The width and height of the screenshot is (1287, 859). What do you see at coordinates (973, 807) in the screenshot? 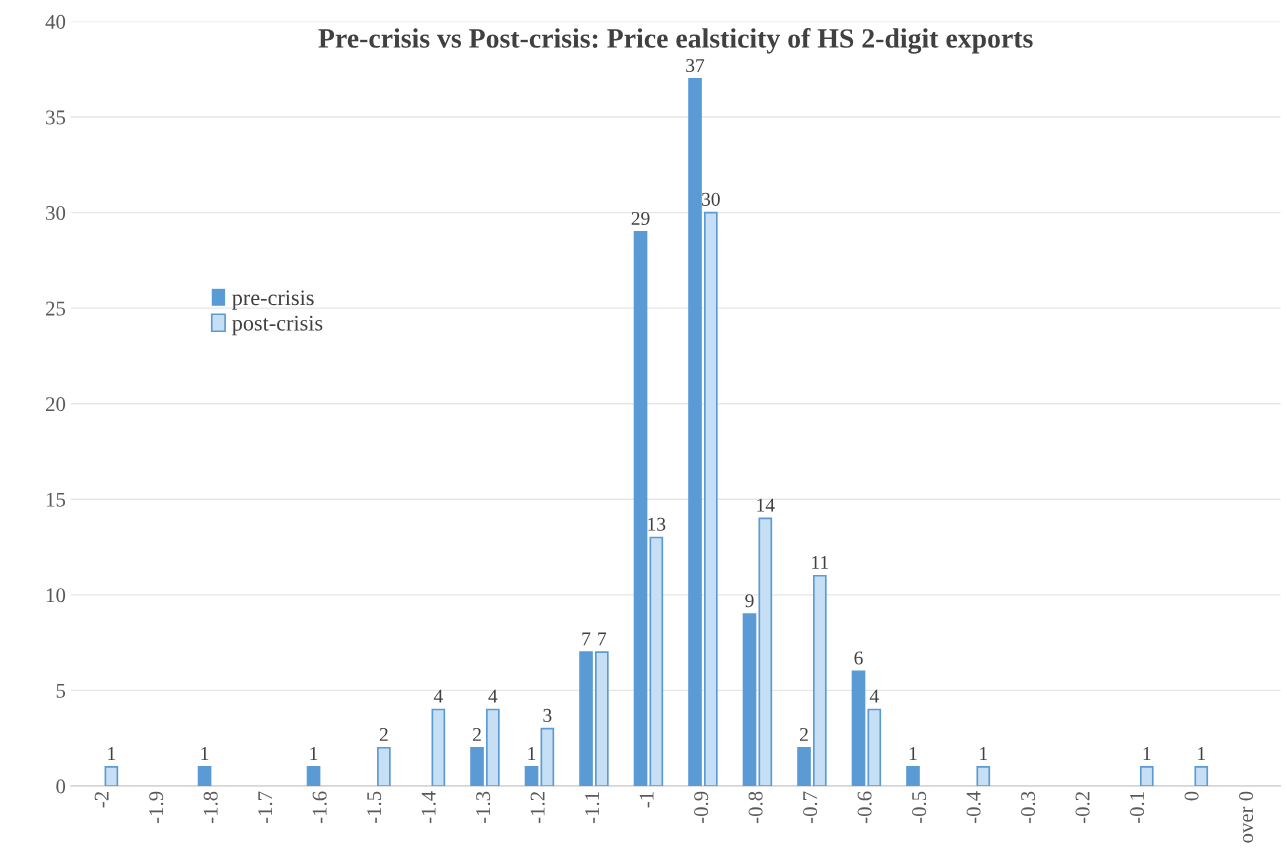
I see `x-tick-label: -0.4` at bounding box center [973, 807].